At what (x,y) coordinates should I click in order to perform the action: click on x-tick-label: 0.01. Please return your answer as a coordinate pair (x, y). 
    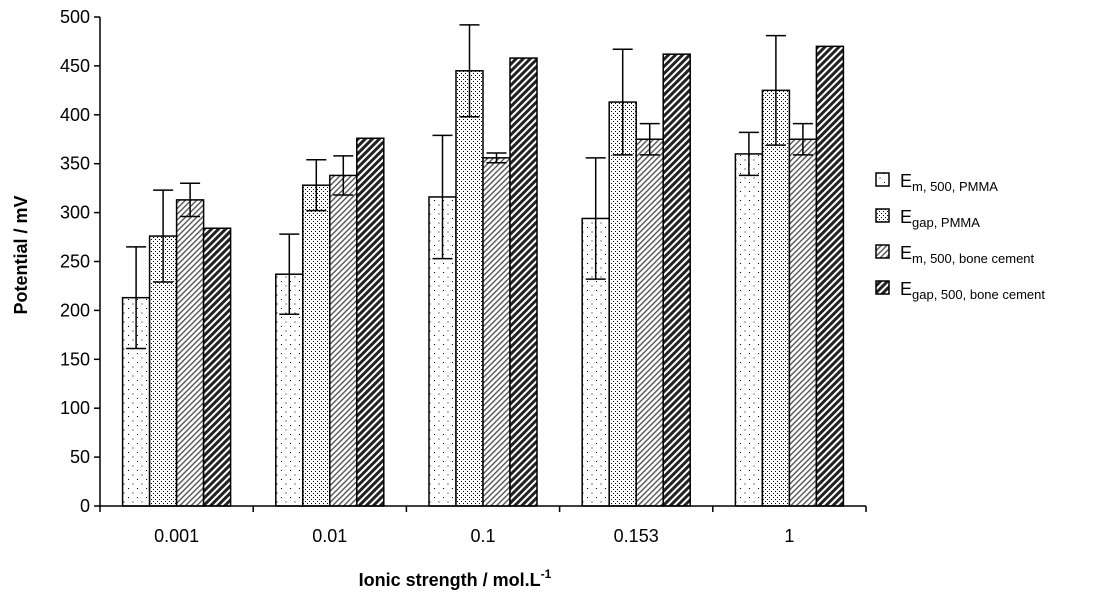
    Looking at the image, I should click on (329, 536).